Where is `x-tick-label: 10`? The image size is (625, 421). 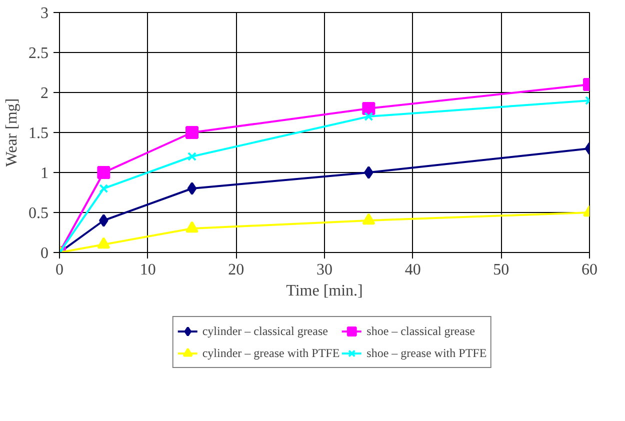 x-tick-label: 10 is located at coordinates (148, 270).